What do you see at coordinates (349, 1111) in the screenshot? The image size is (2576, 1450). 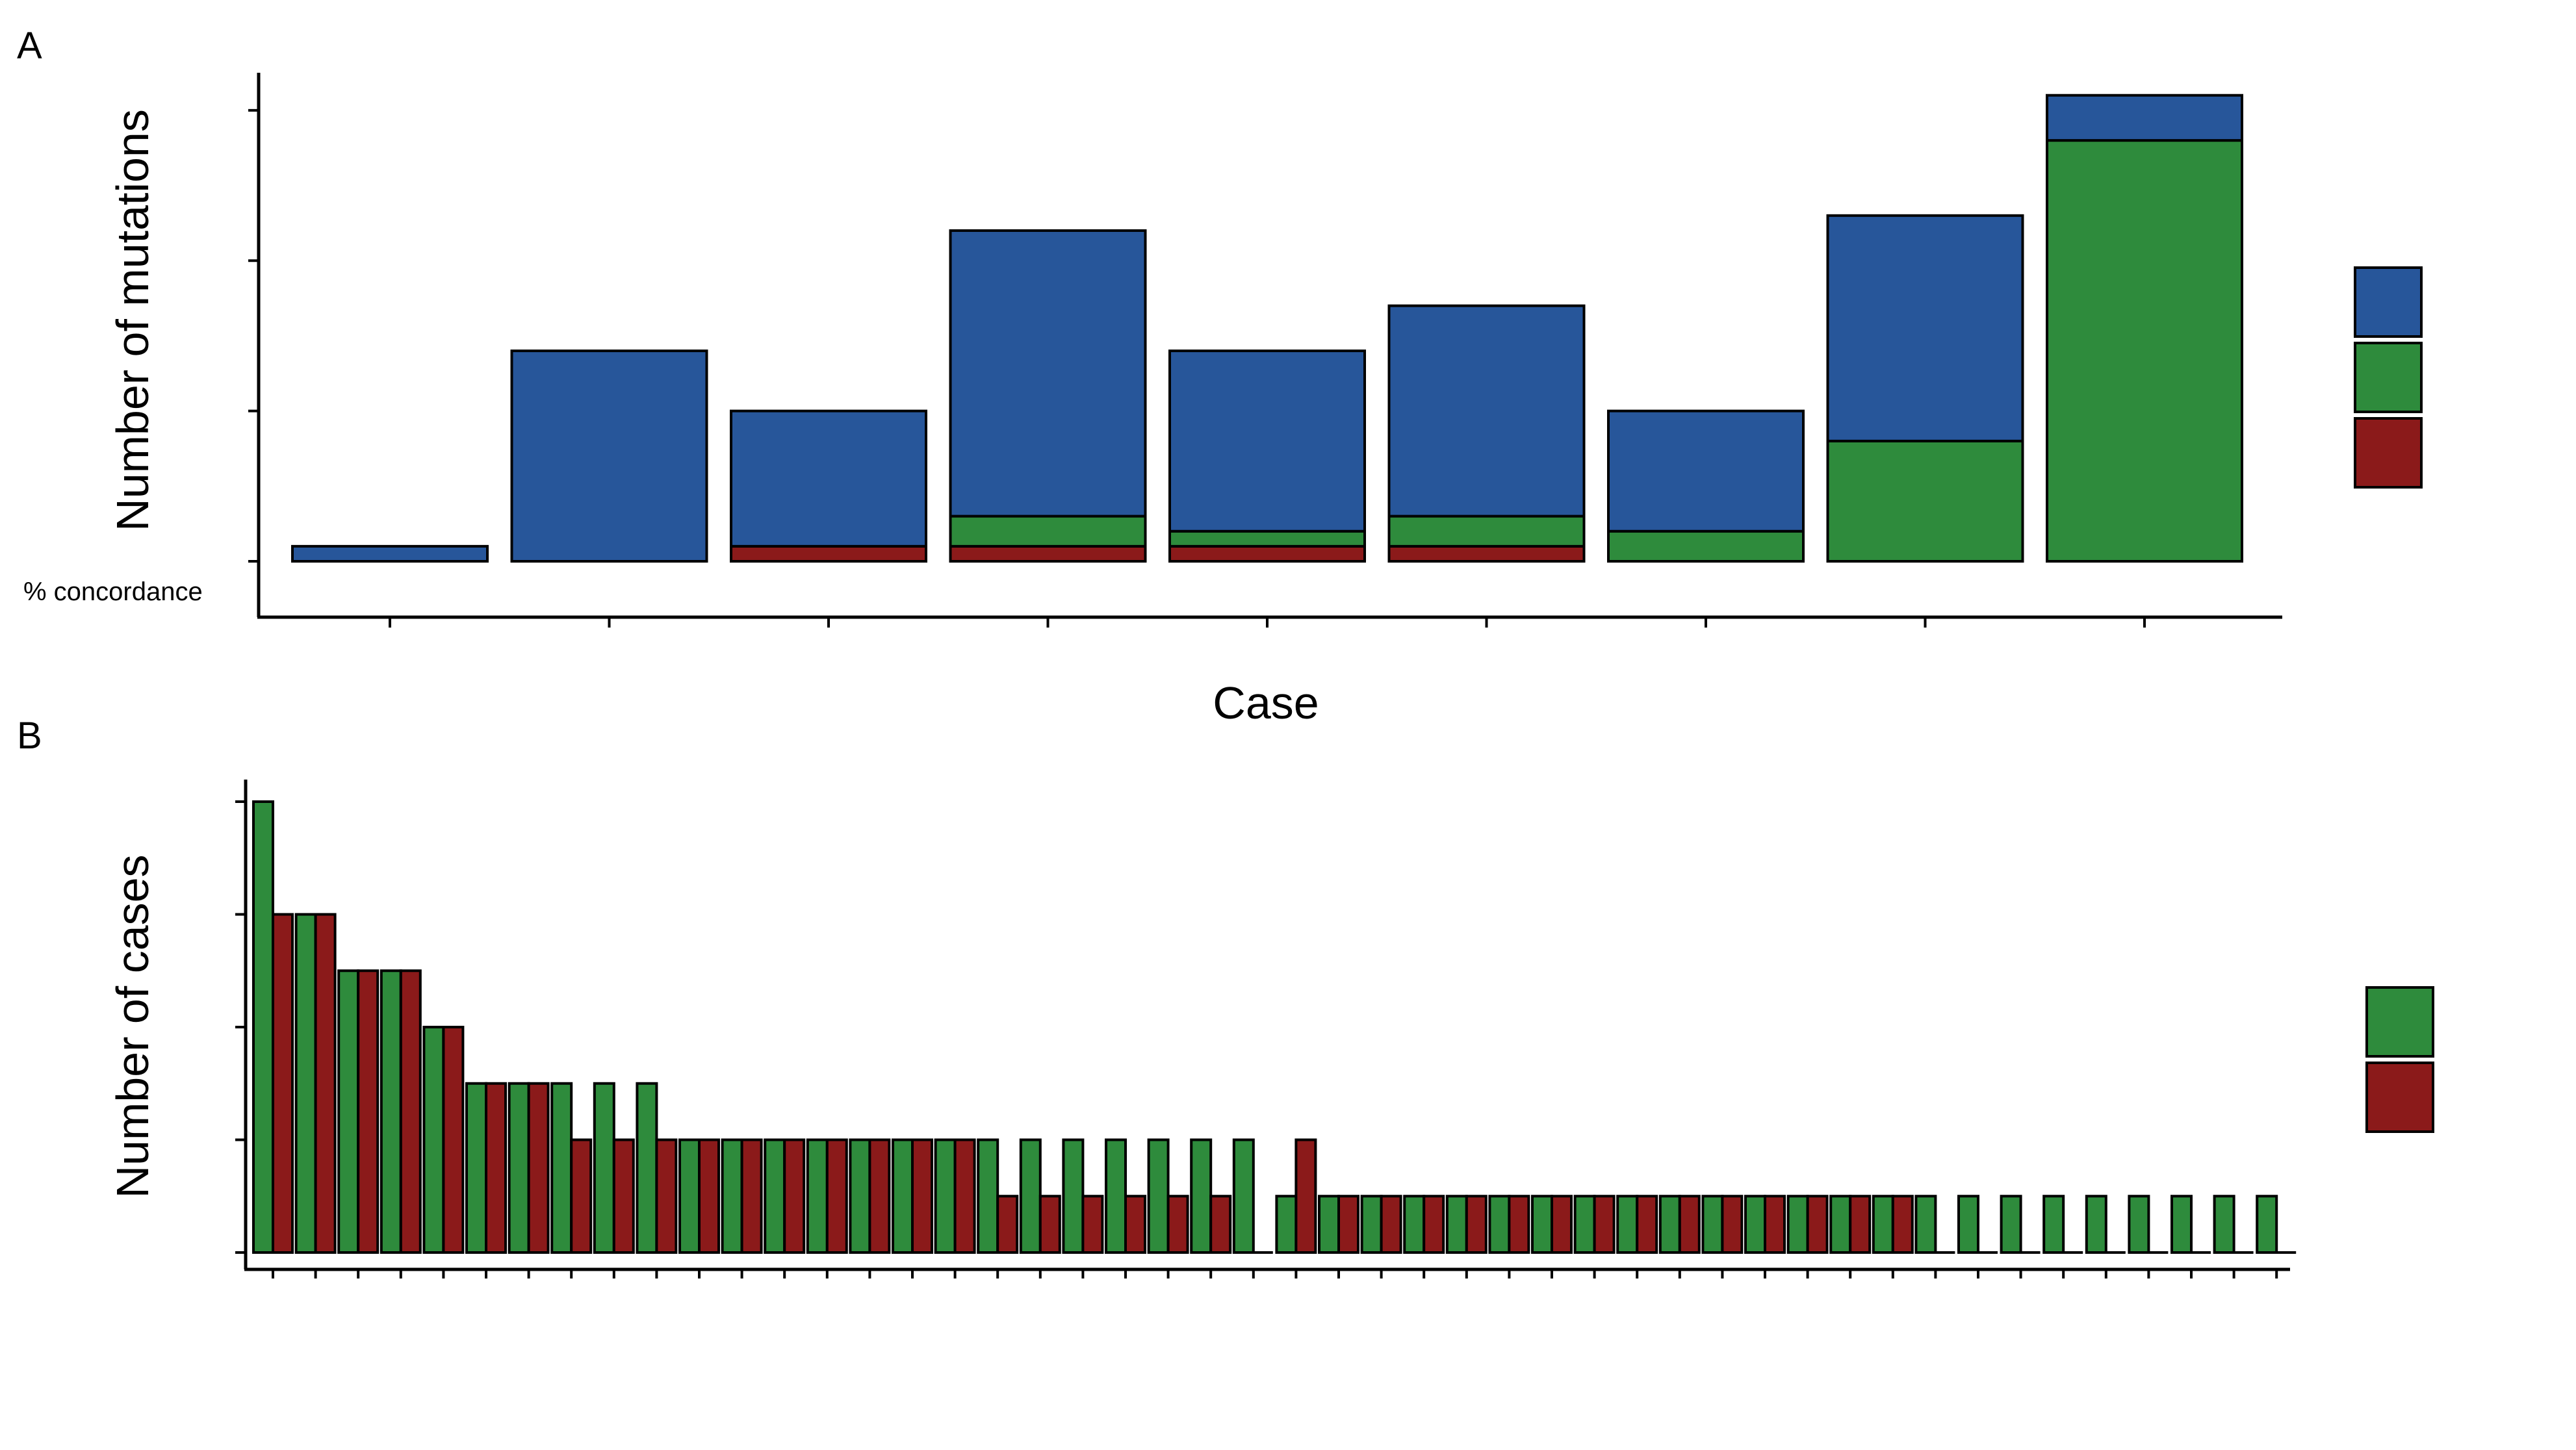 I see `bar-stat6-ffpe` at bounding box center [349, 1111].